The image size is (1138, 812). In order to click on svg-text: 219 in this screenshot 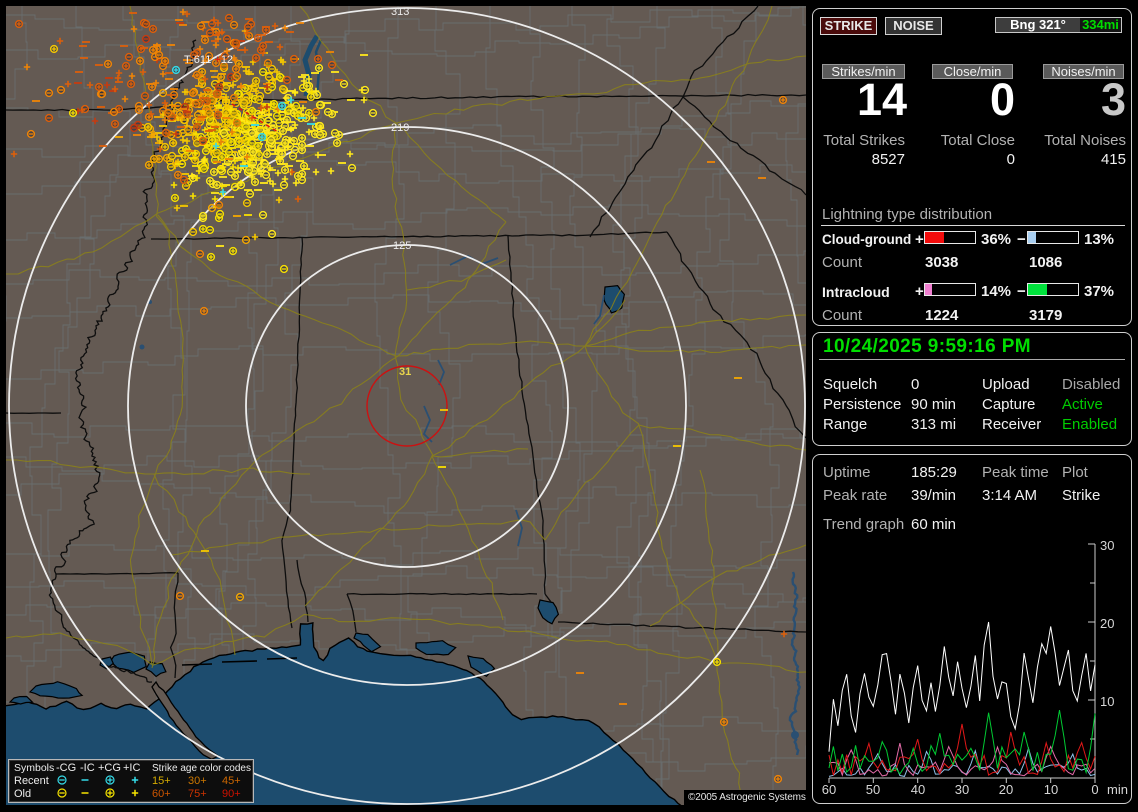, I will do `click(400, 128)`.